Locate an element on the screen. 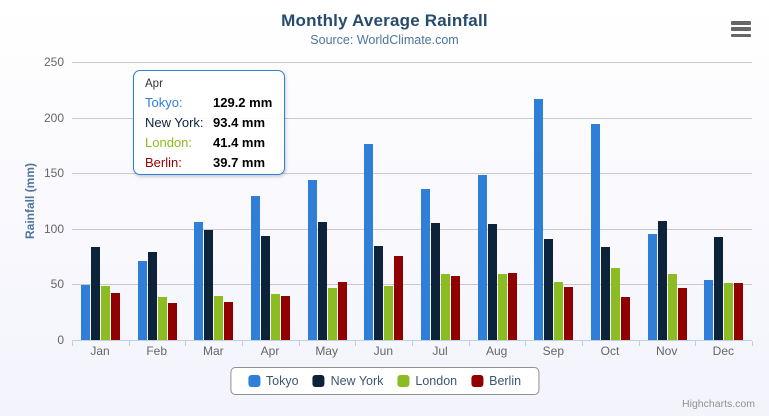 The width and height of the screenshot is (769, 416). bar-berlin-jul is located at coordinates (455, 308).